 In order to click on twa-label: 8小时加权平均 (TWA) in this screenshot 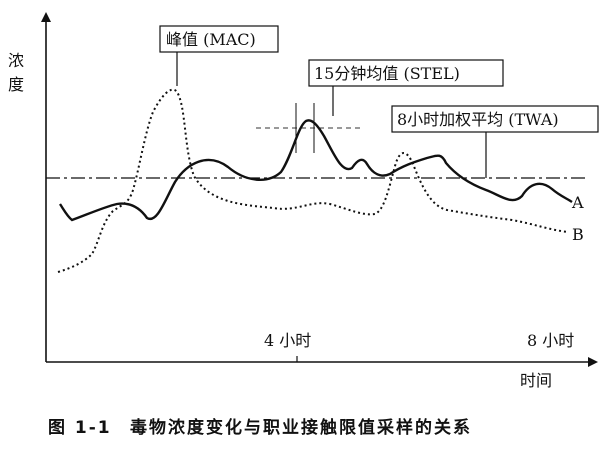, I will do `click(478, 119)`.